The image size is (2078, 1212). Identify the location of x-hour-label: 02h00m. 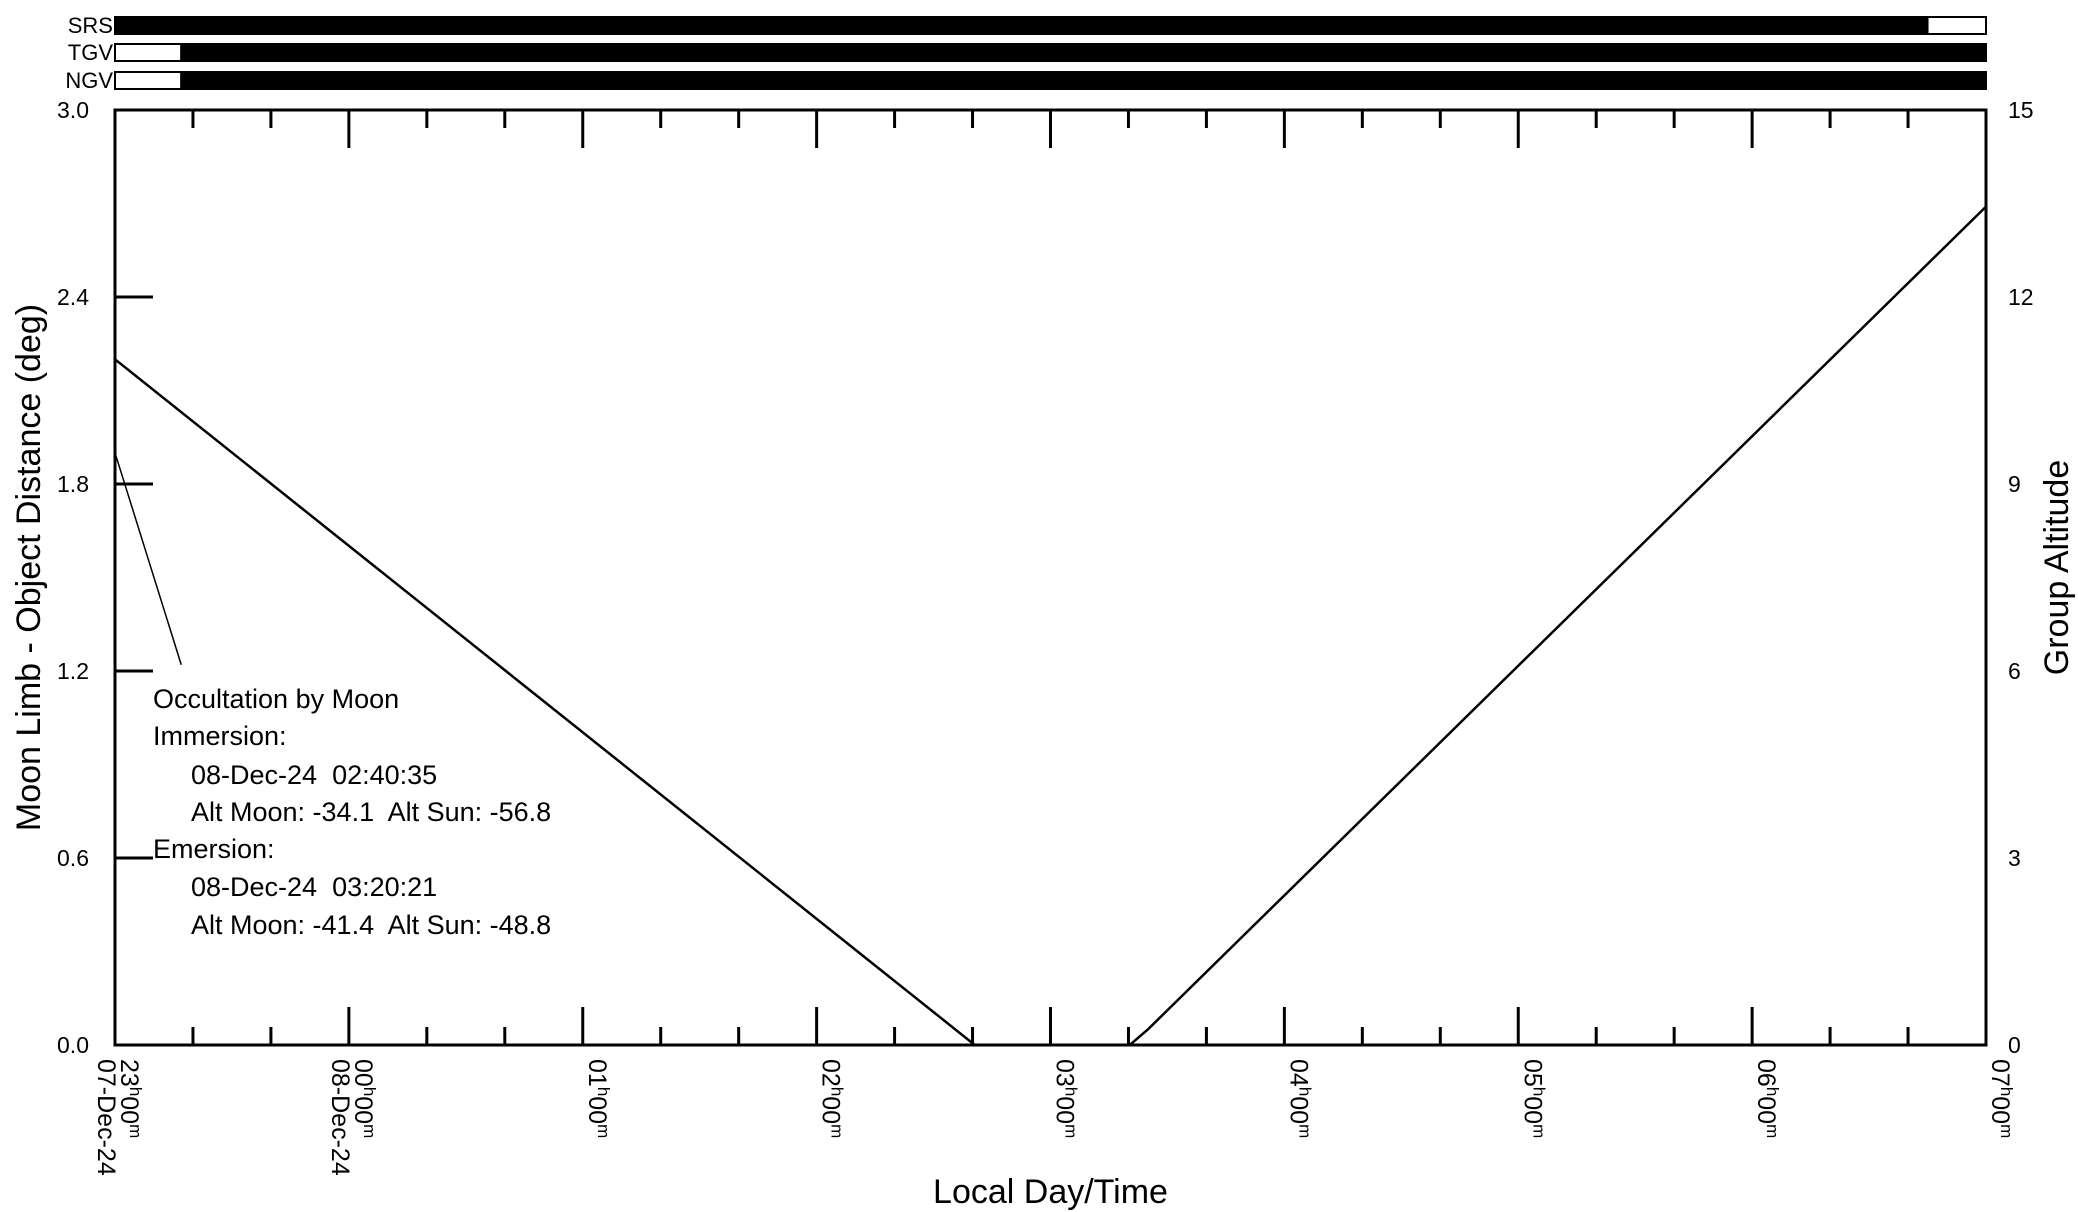
(832, 1098).